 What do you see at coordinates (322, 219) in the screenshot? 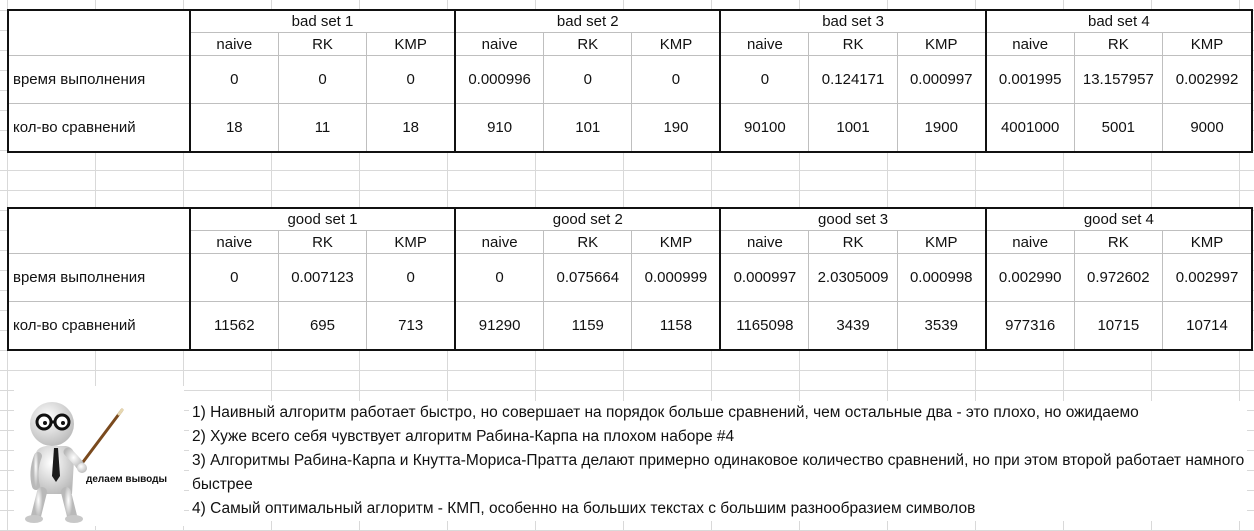
I see `set-header: good set 1` at bounding box center [322, 219].